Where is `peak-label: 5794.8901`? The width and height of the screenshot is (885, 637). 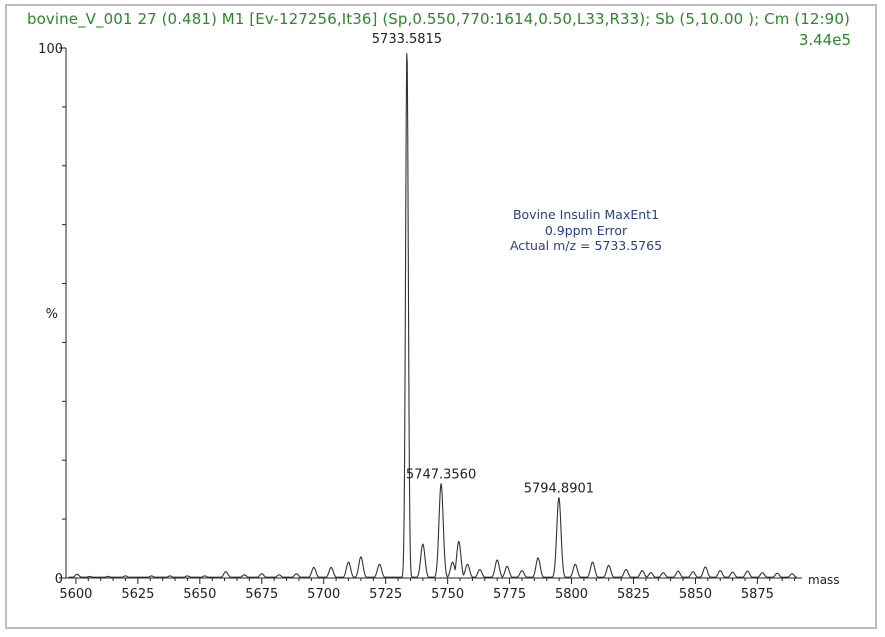 peak-label: 5794.8901 is located at coordinates (559, 488).